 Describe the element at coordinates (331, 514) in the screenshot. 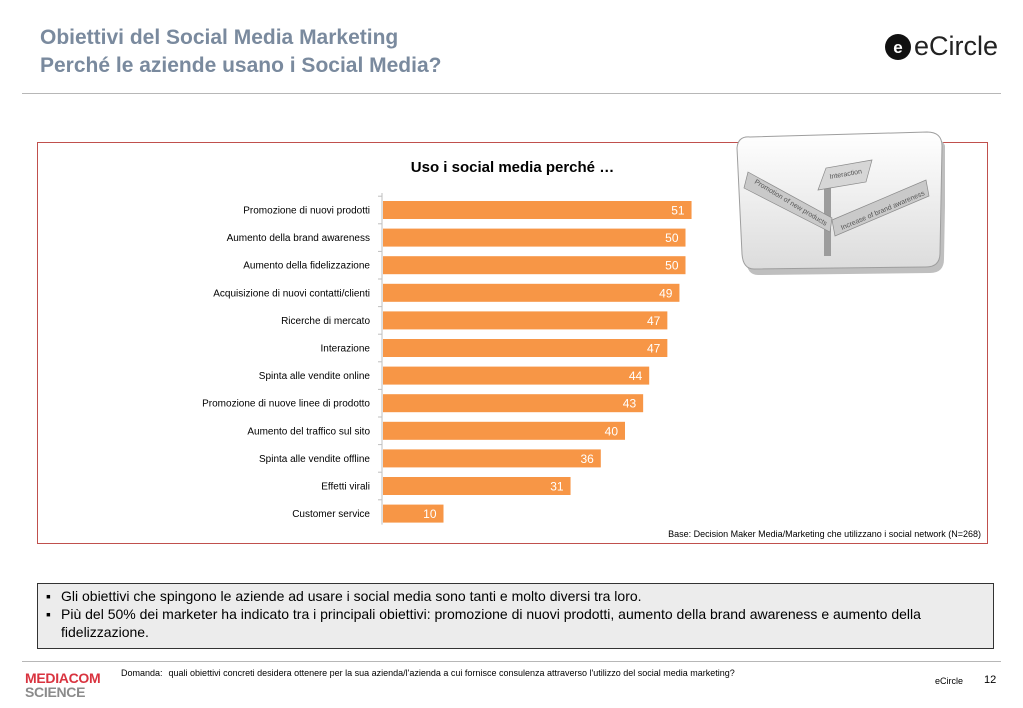

I see `category-label: Customer service` at that location.